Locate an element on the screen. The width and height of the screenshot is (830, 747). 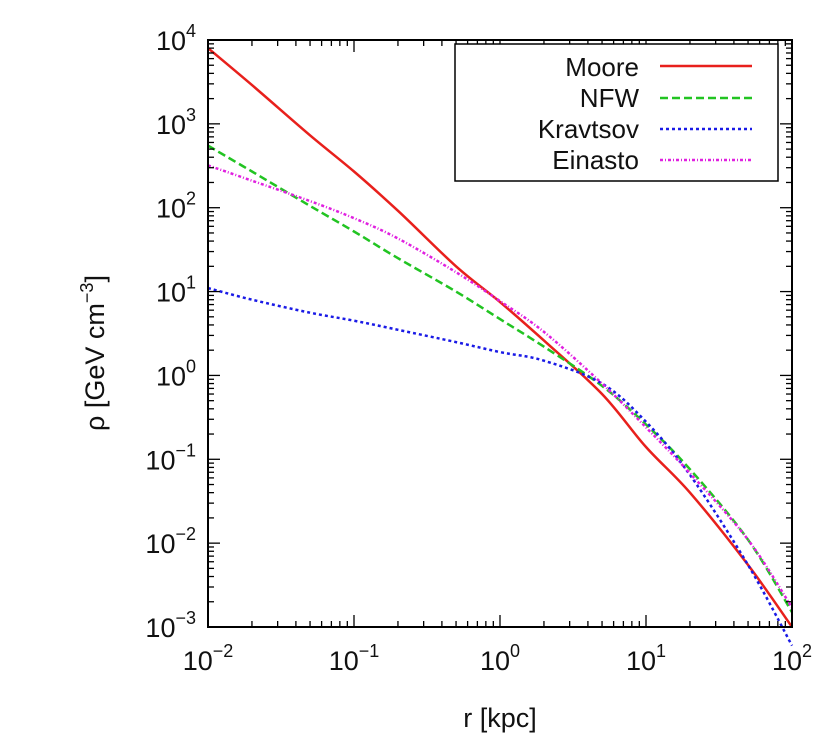
legend-label-einasto: Einasto is located at coordinates (595, 160).